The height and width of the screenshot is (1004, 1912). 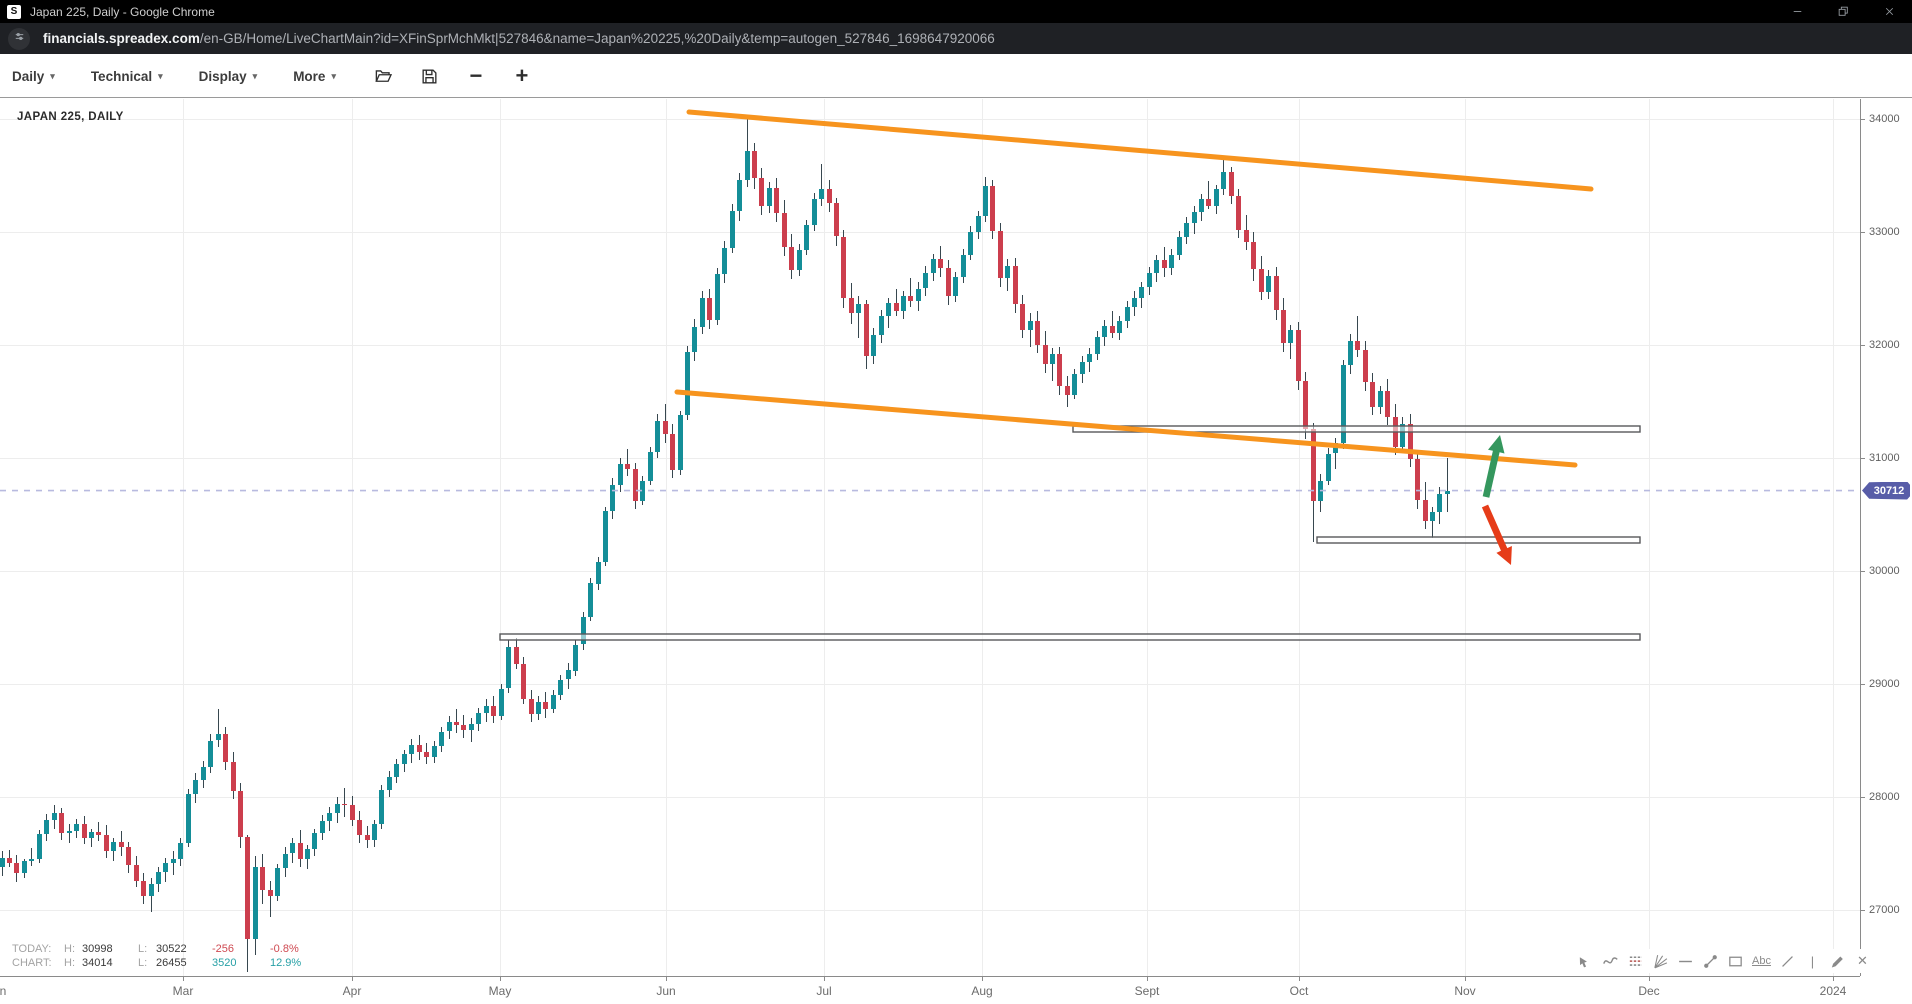 What do you see at coordinates (1837, 961) in the screenshot?
I see `pencil-icon` at bounding box center [1837, 961].